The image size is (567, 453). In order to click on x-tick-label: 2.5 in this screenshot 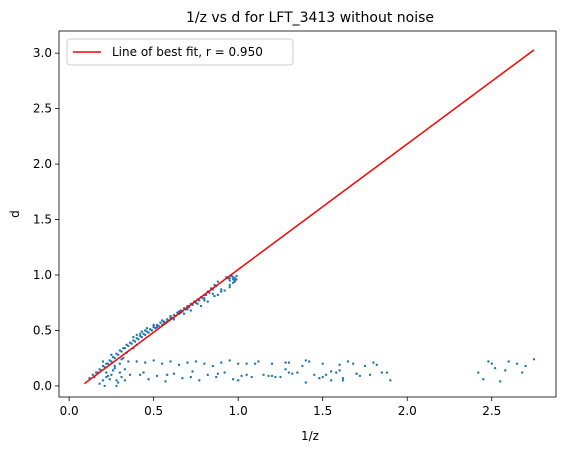, I will do `click(491, 411)`.